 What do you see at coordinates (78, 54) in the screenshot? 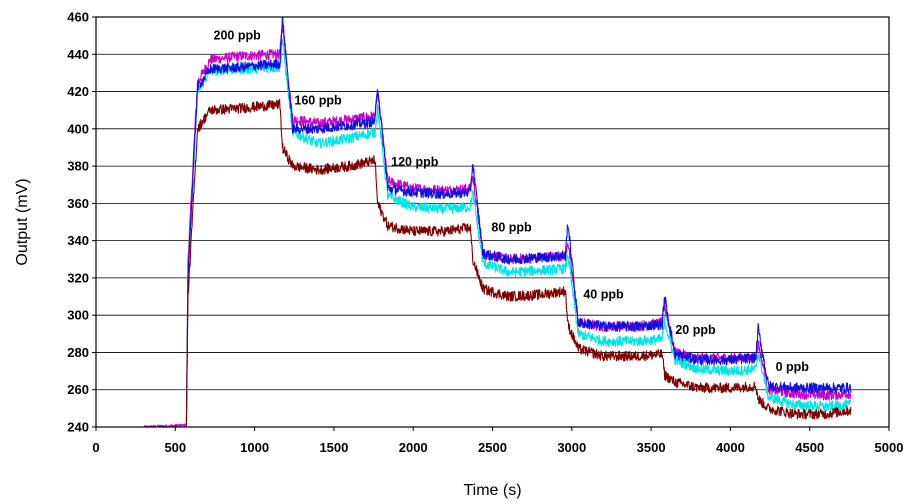
I see `y-tick-label: 440` at bounding box center [78, 54].